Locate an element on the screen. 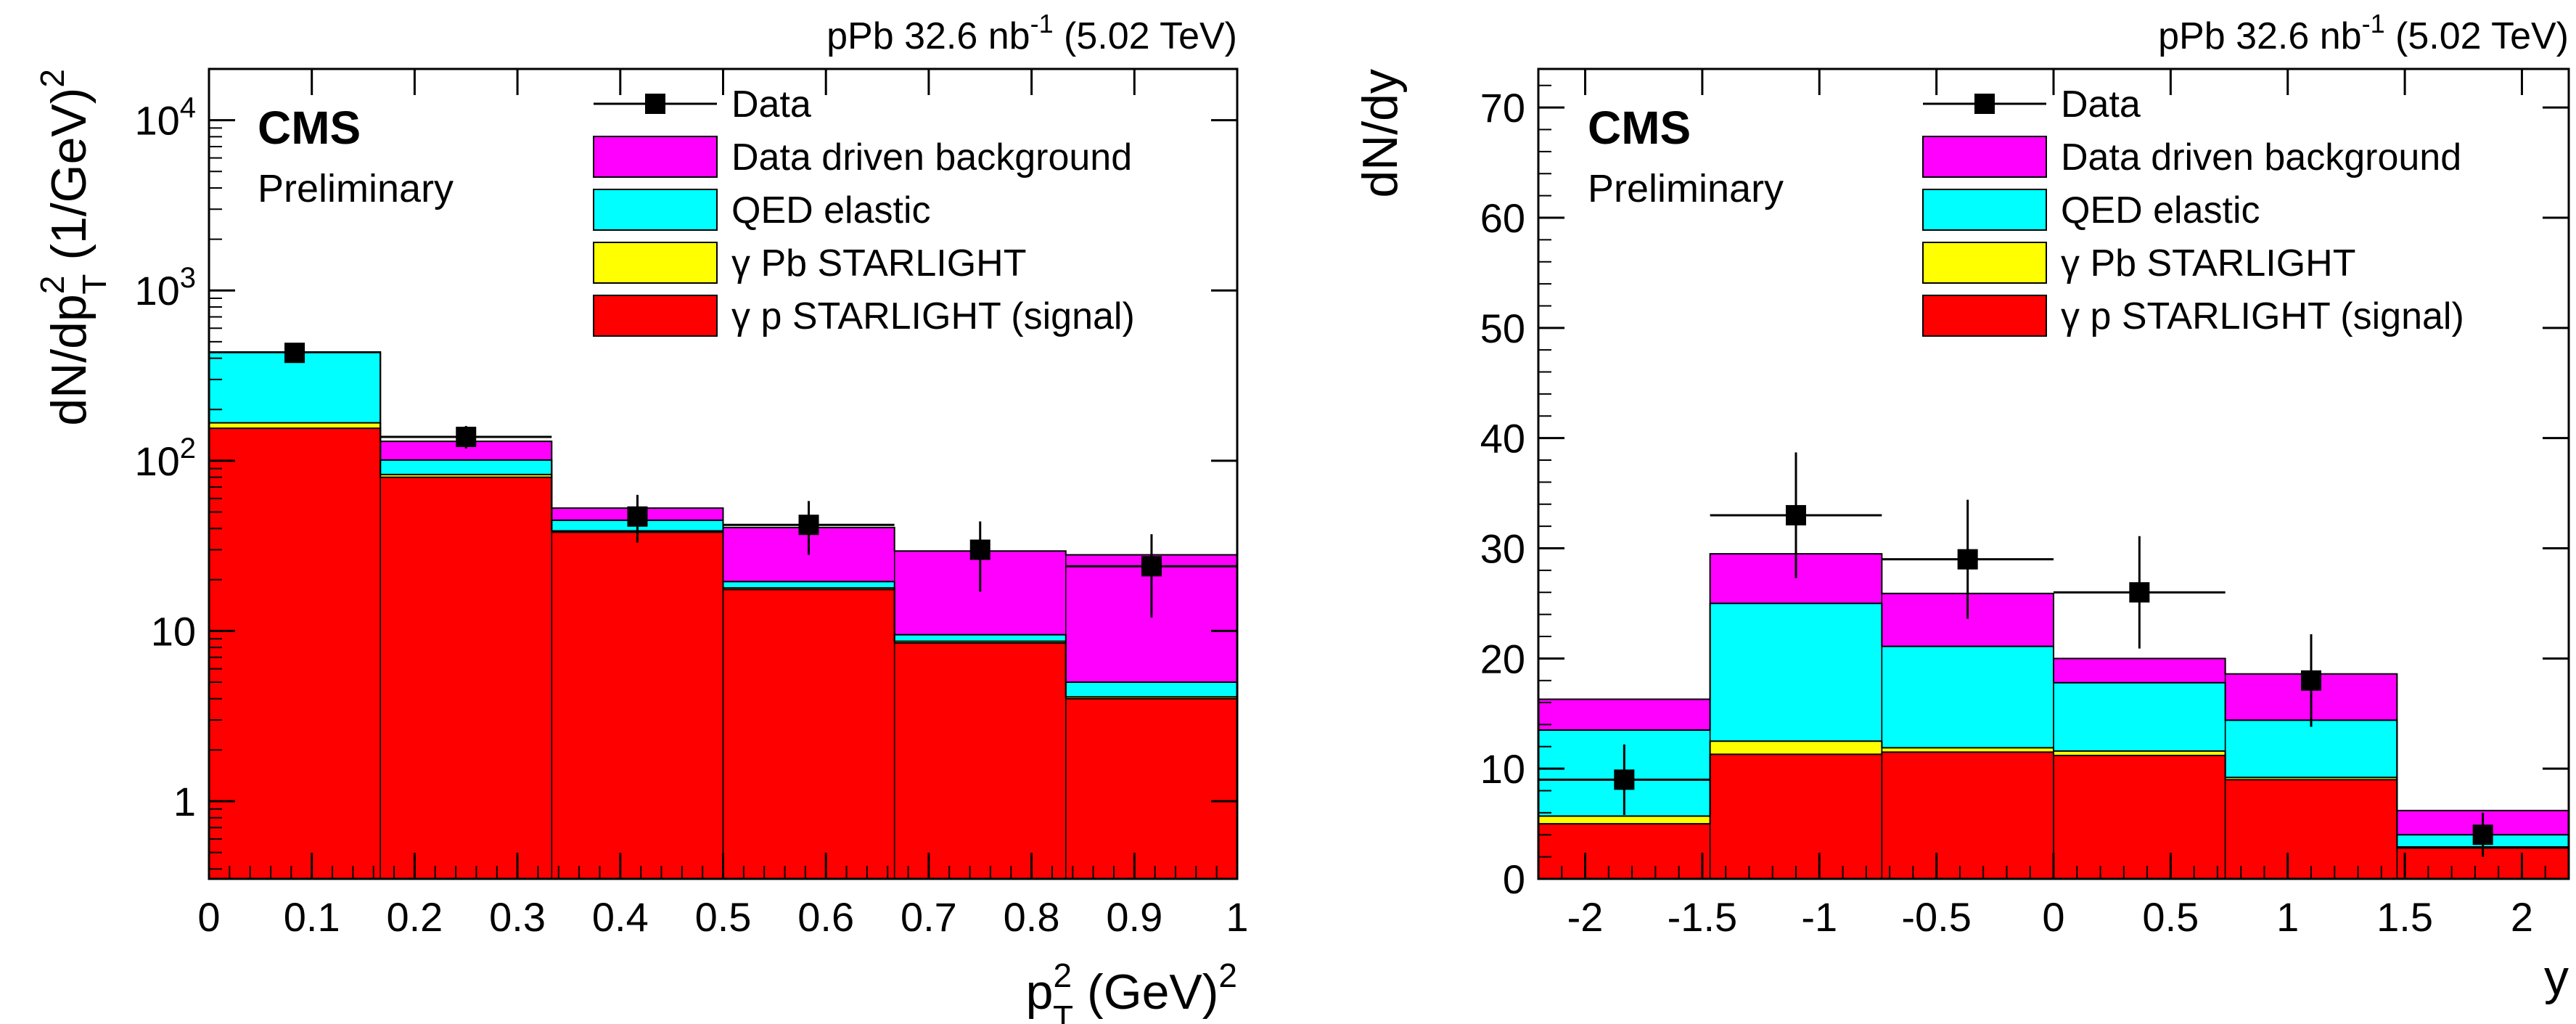  y-legend-item-gamma_pb: γ Pb STARLIGHT is located at coordinates (2138, 263).